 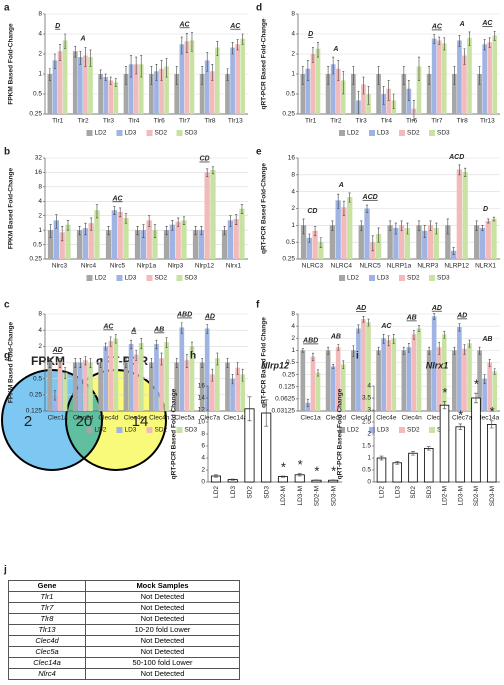 What do you see at coordinates (131, 133) in the screenshot?
I see `legend-label: LD3` at bounding box center [131, 133].